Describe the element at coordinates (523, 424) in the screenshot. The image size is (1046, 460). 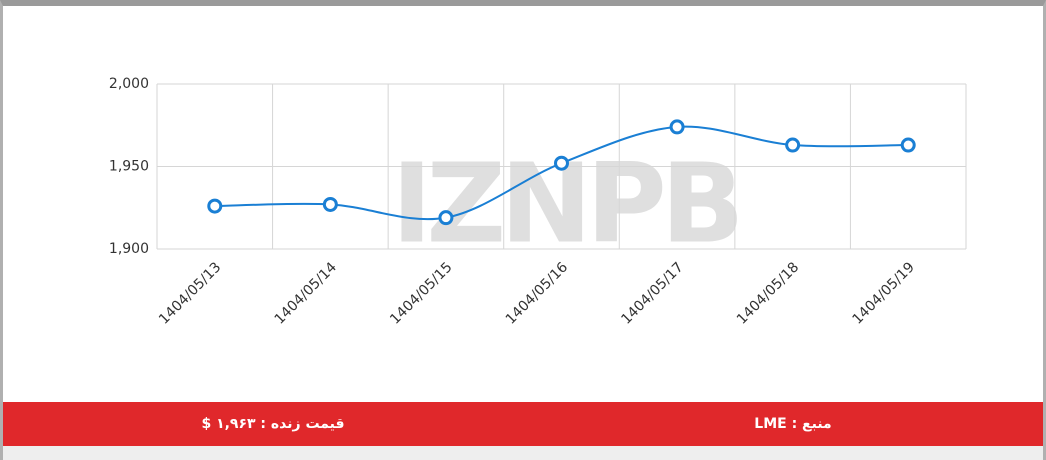
I see `footer-bar: قیمت زنده : ۱,۹۶۳ $ منبع : LME` at that location.